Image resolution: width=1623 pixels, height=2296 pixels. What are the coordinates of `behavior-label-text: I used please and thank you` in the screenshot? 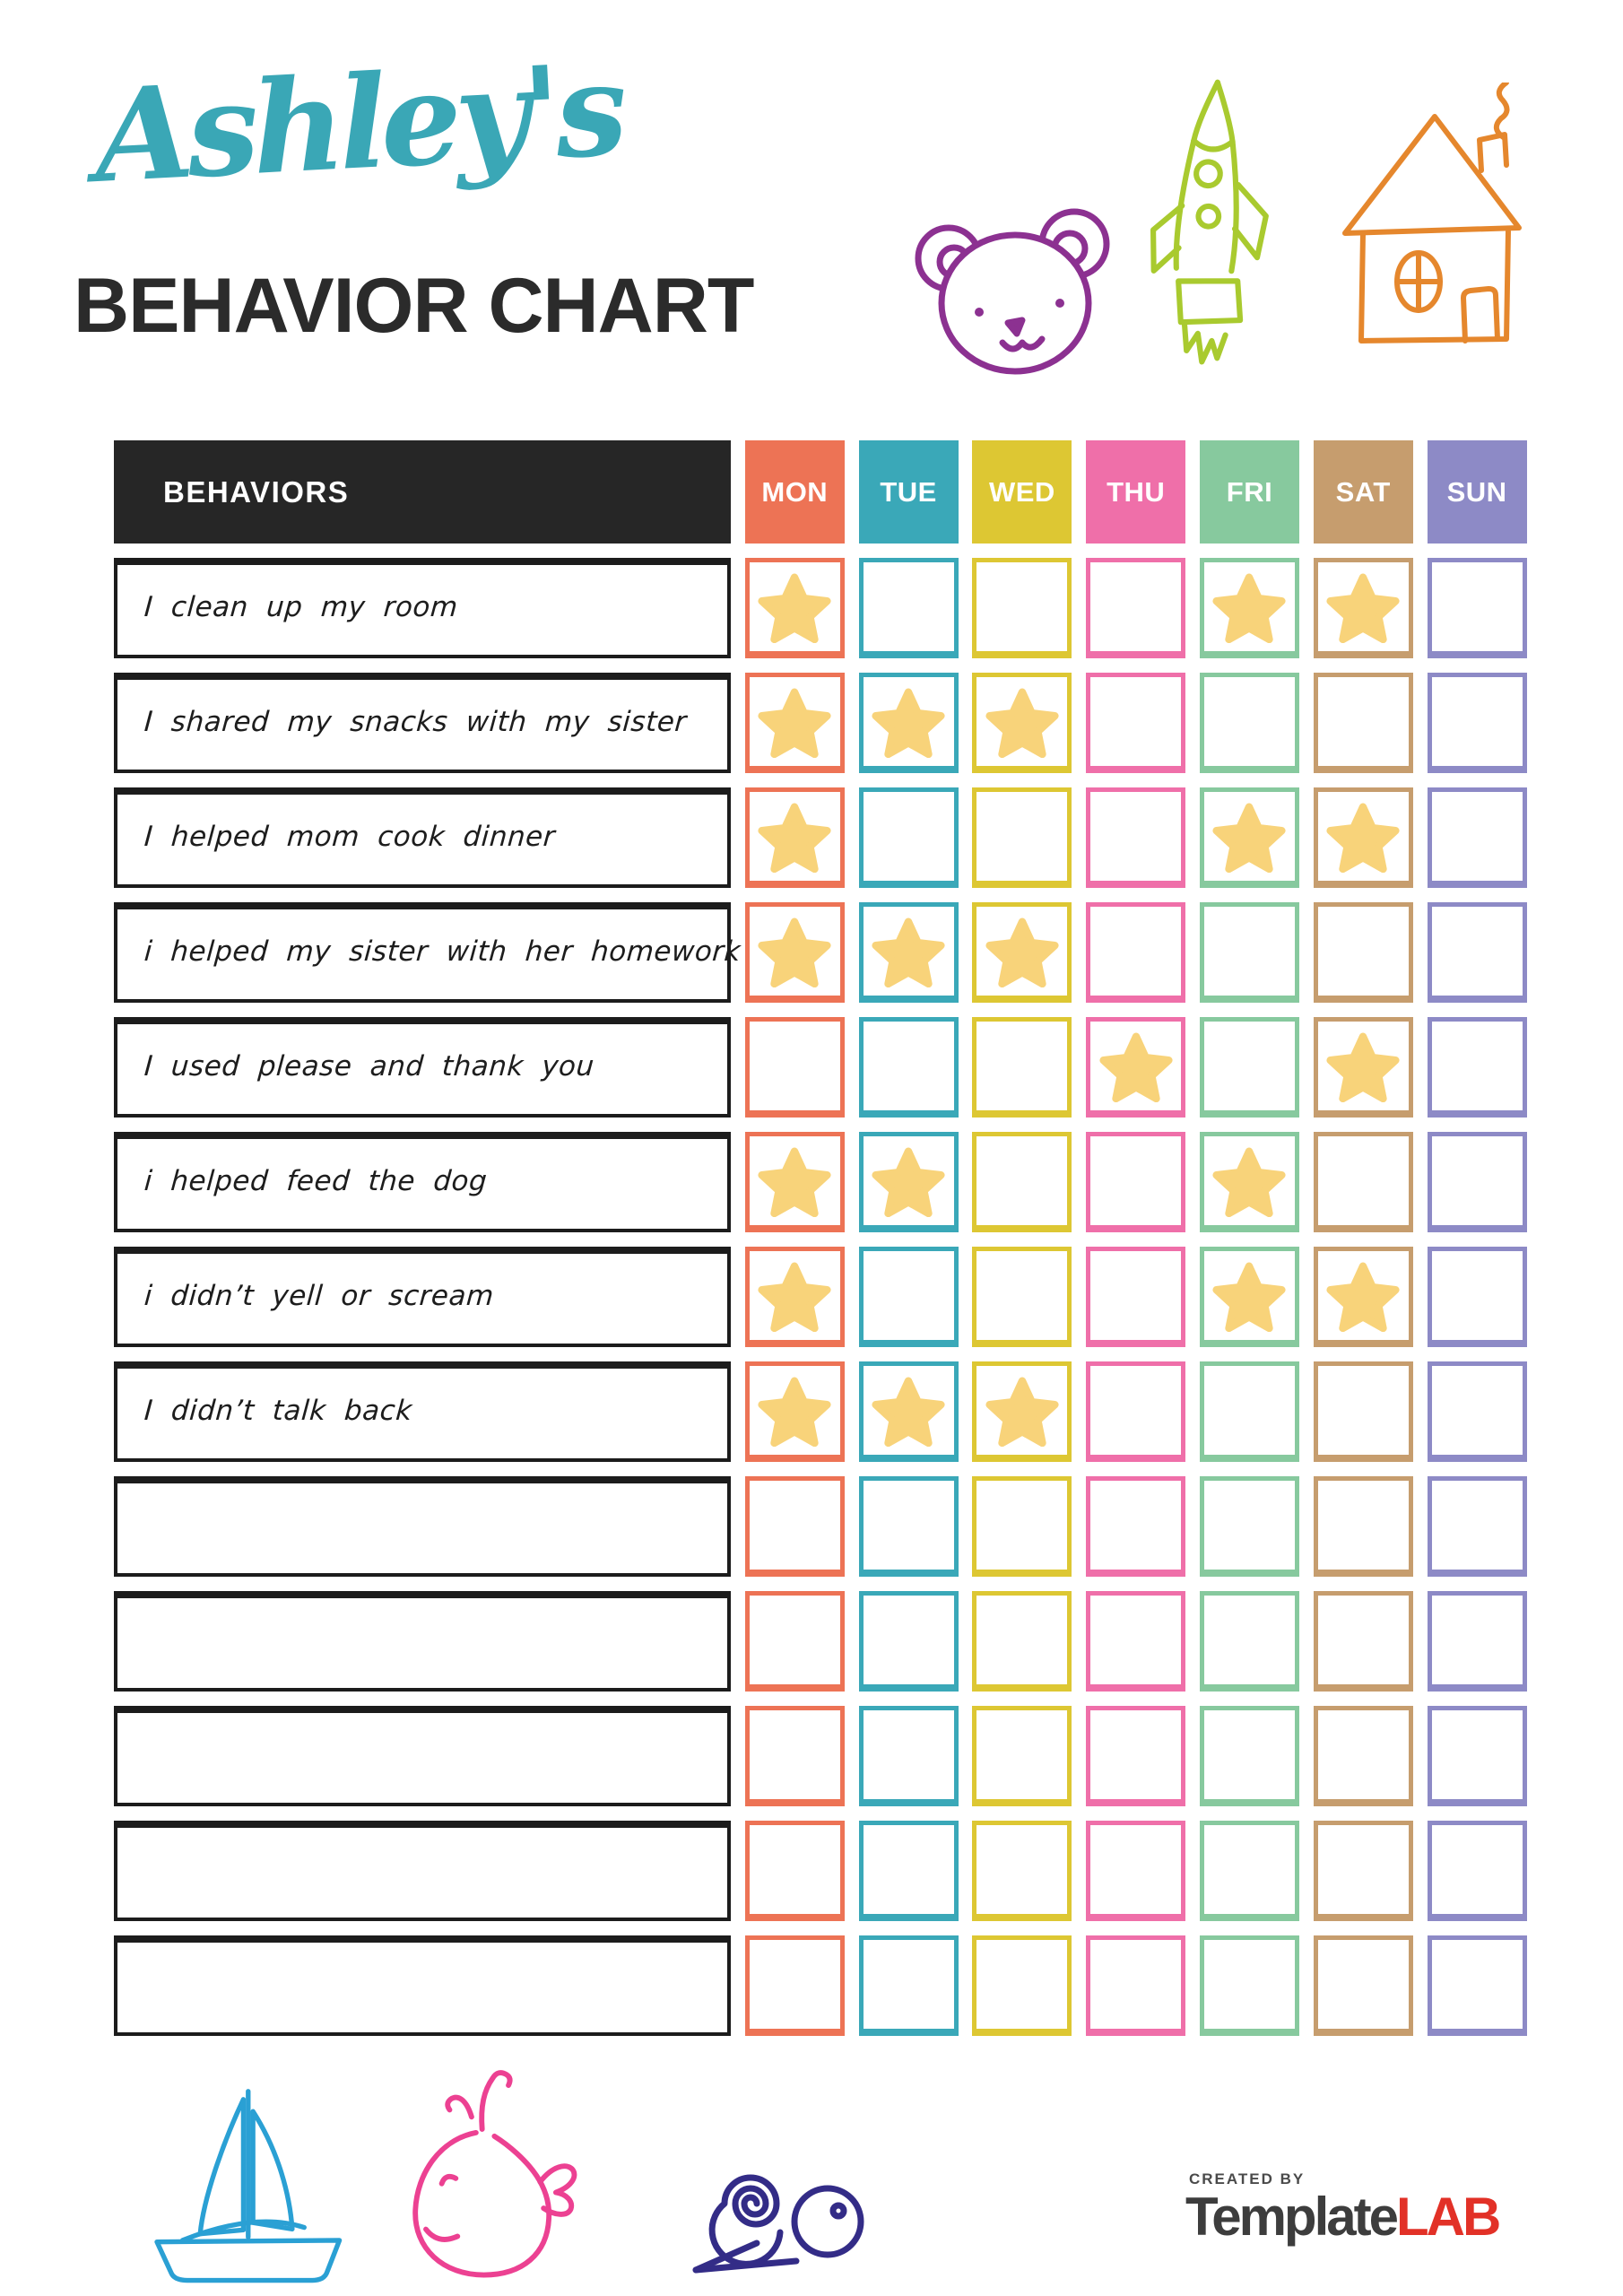 It's located at (369, 1066).